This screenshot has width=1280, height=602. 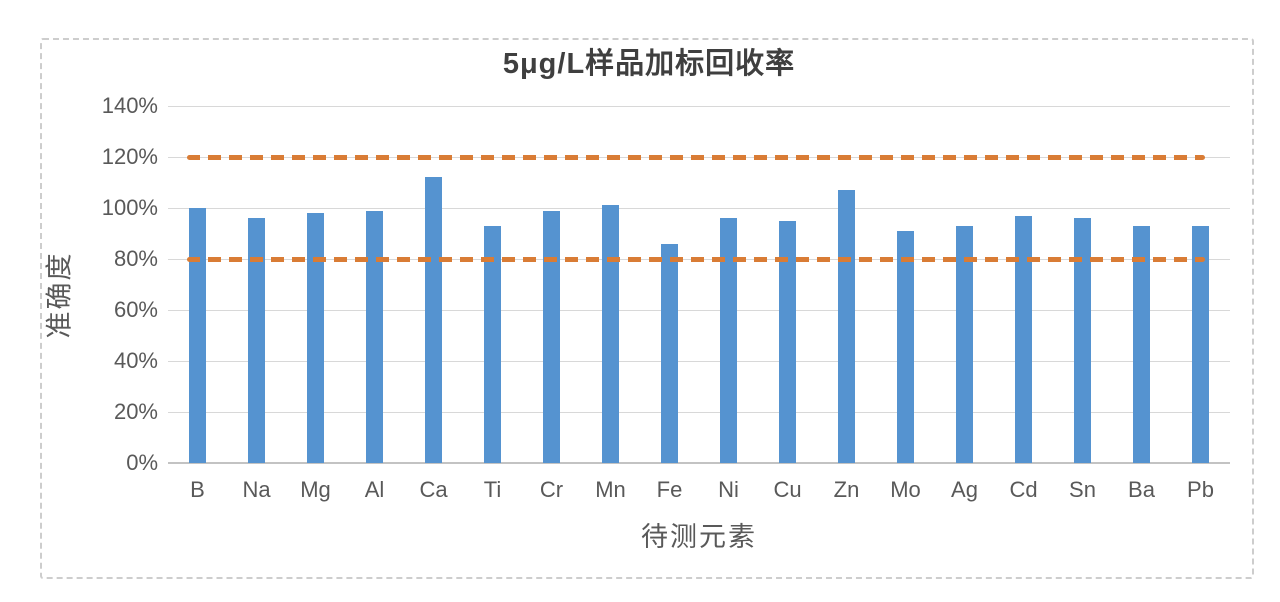 What do you see at coordinates (699, 537) in the screenshot?
I see `x-axis-title: 待测元素` at bounding box center [699, 537].